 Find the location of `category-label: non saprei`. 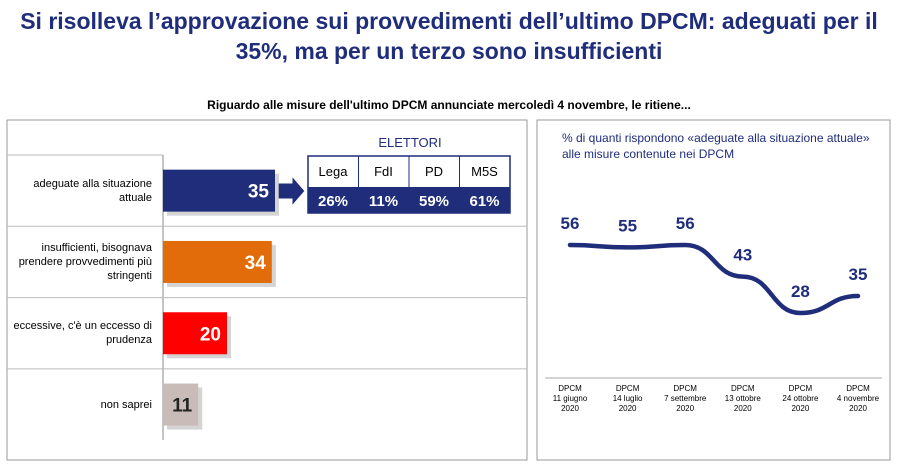

category-label: non saprei is located at coordinates (126, 404).